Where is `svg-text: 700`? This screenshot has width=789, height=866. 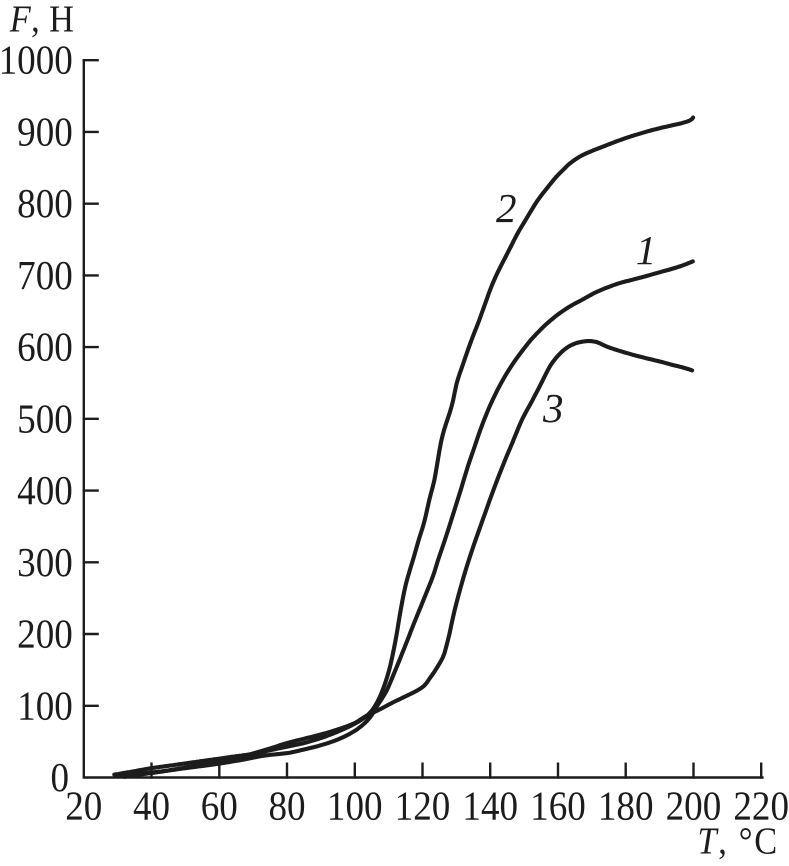 svg-text: 700 is located at coordinates (45, 275).